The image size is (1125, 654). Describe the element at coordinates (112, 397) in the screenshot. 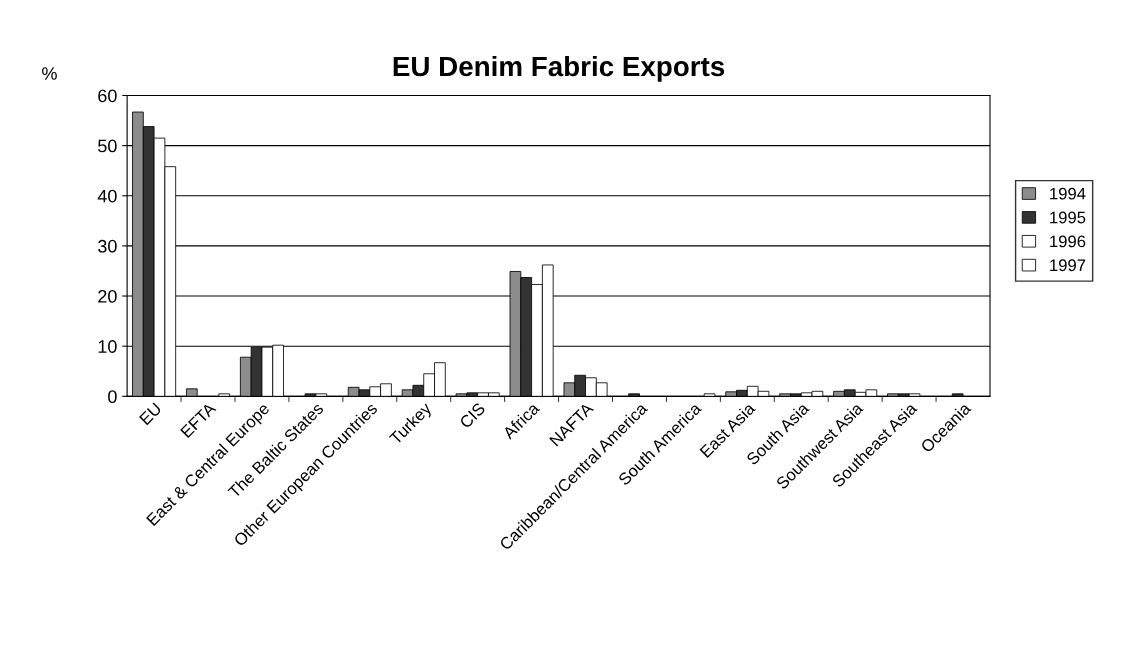

I see `y-tick-label: 0` at that location.